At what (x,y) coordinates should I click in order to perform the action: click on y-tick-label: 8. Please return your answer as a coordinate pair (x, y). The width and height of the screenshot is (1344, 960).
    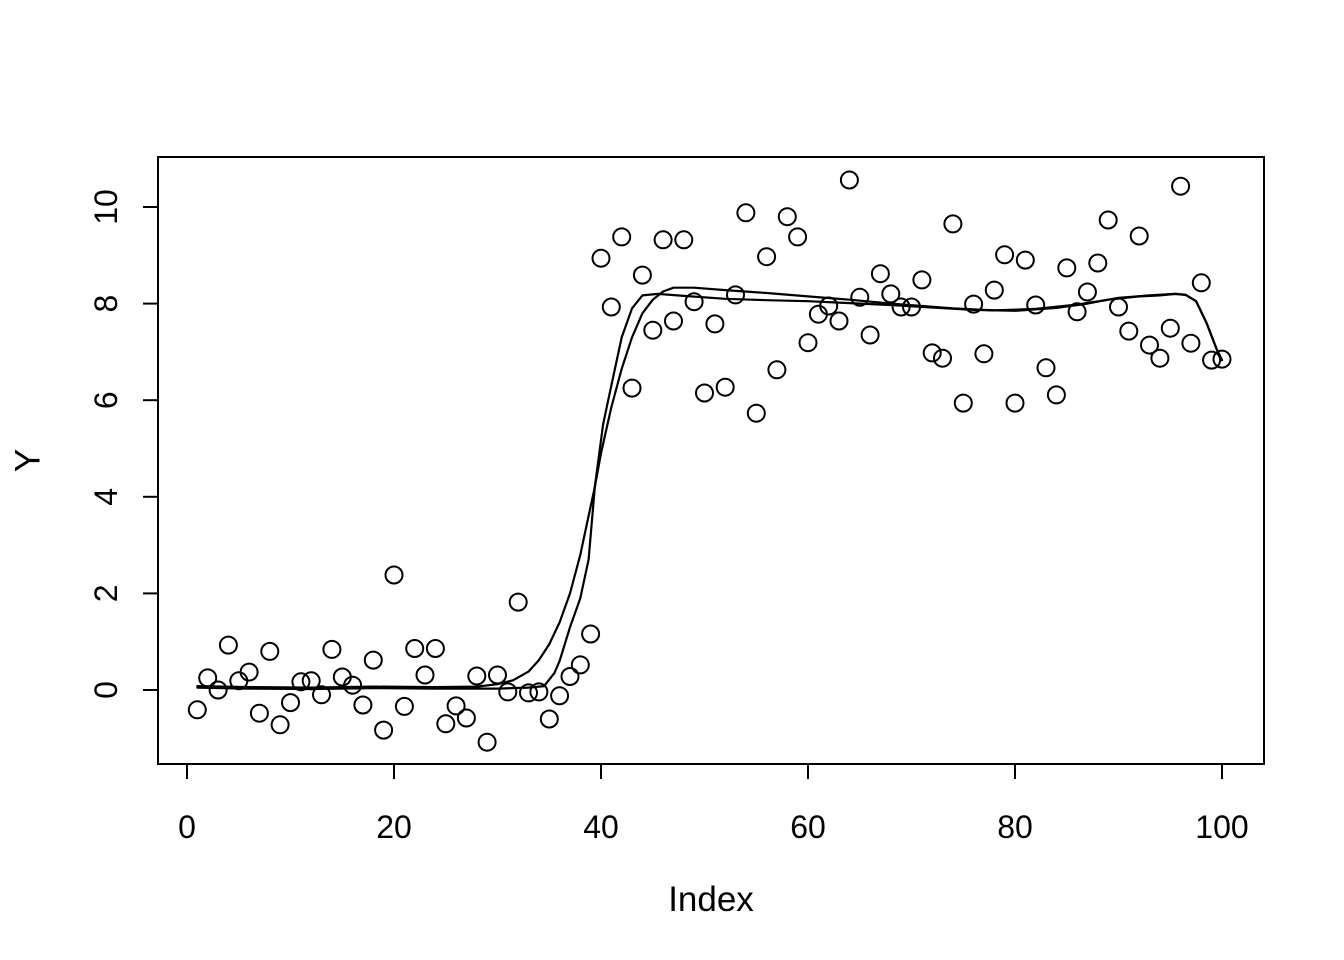
    Looking at the image, I should click on (106, 304).